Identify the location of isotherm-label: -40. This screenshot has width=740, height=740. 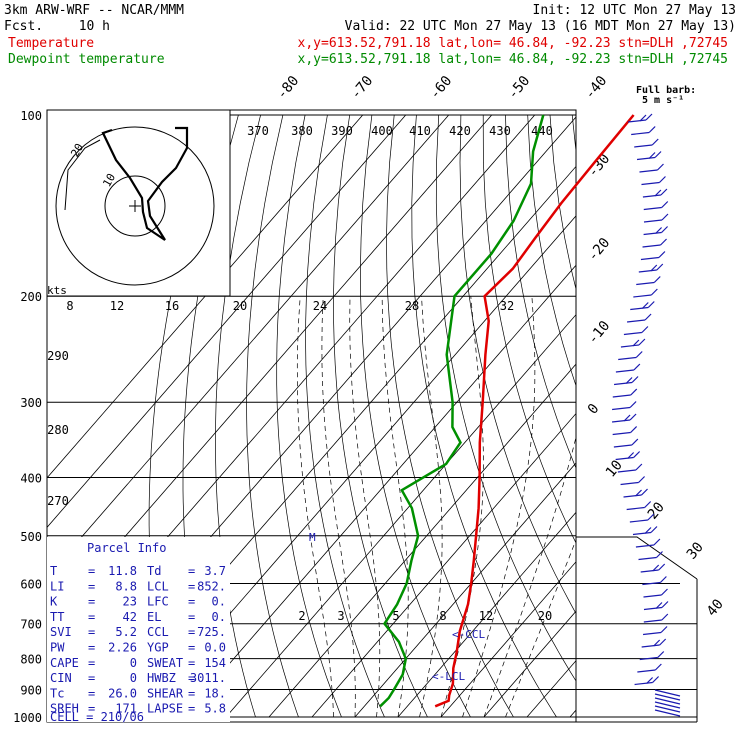
(596, 88).